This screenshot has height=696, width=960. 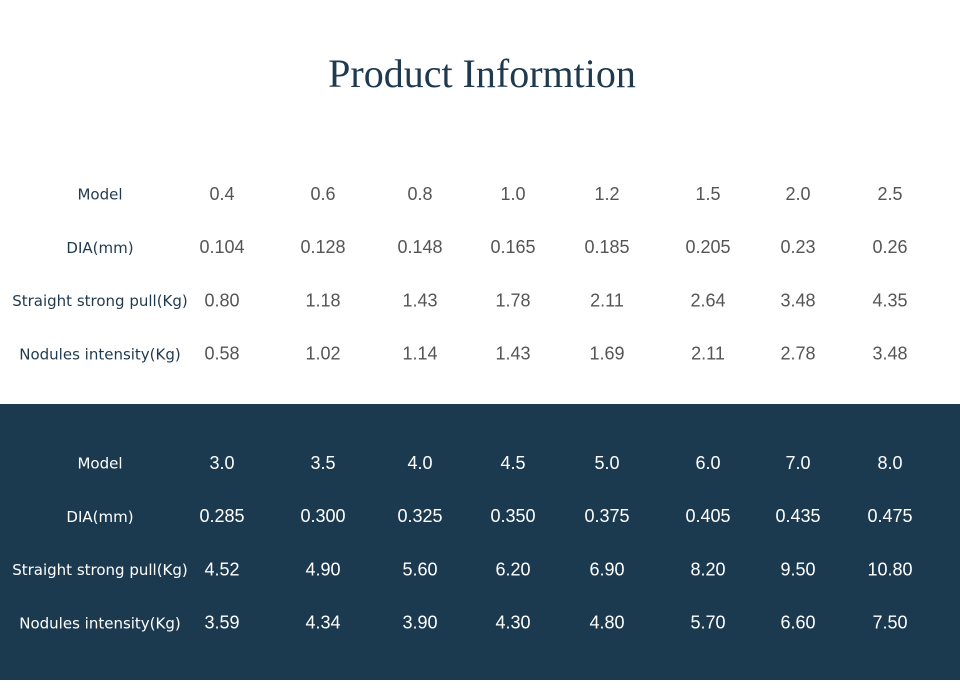 I want to click on cell: 8.0, so click(x=889, y=463).